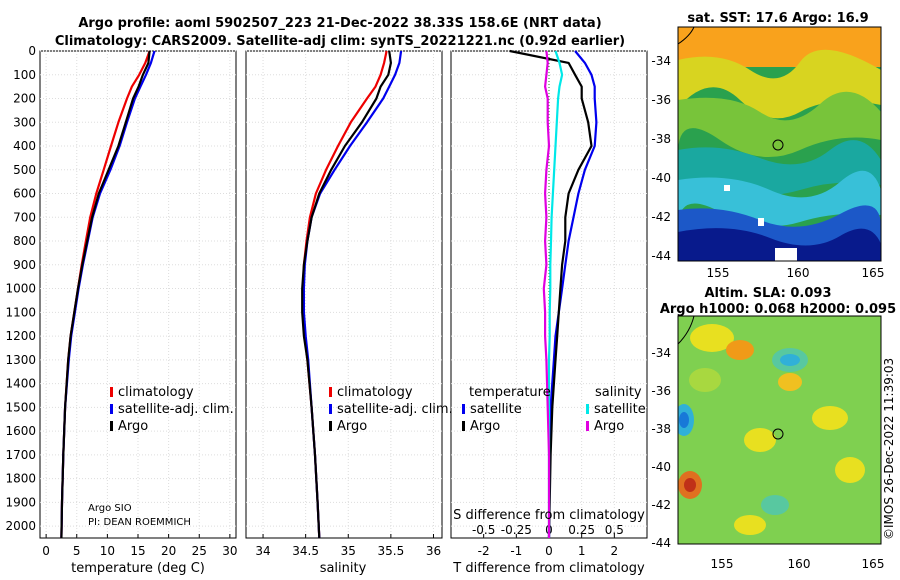 This screenshot has height=580, width=900. What do you see at coordinates (778, 434) in the screenshot?
I see `argo-position-marker` at bounding box center [778, 434].